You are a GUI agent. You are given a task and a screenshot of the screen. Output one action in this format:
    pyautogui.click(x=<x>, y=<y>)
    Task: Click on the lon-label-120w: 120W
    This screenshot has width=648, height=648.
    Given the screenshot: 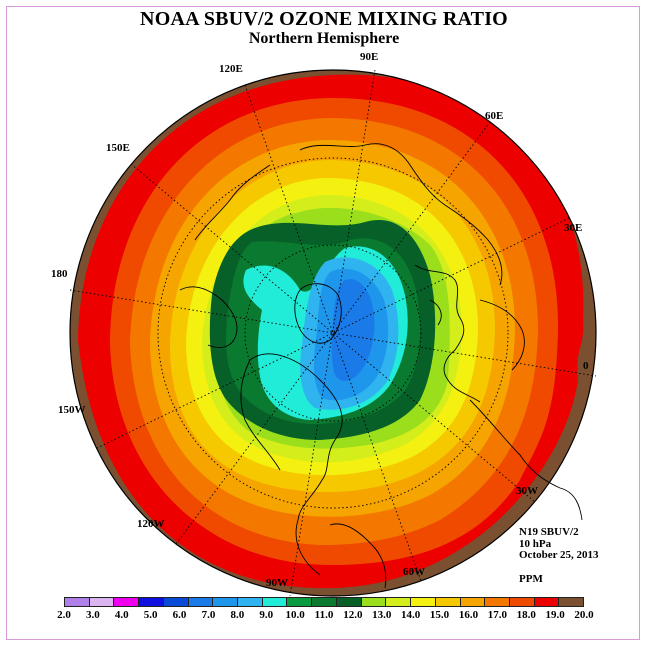 What is the action you would take?
    pyautogui.click(x=151, y=524)
    